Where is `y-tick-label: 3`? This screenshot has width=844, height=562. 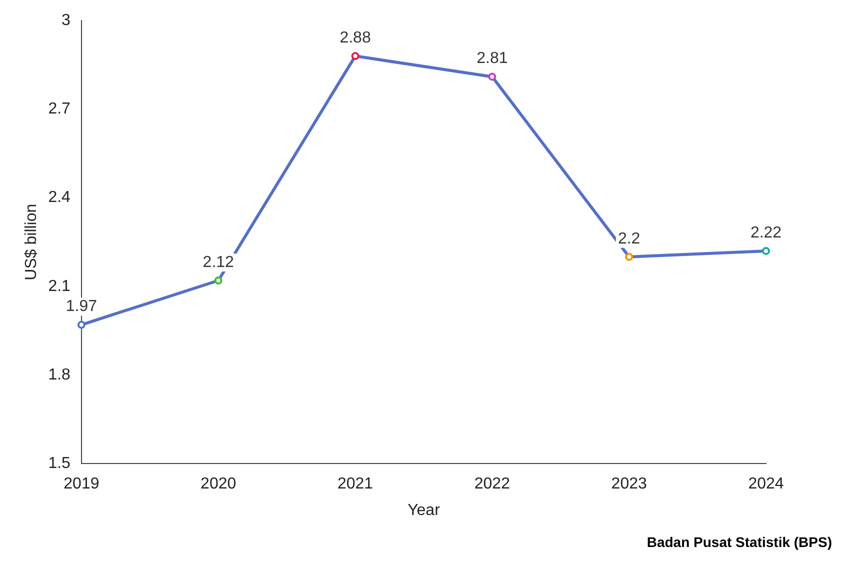
y-tick-label: 3 is located at coordinates (66, 21).